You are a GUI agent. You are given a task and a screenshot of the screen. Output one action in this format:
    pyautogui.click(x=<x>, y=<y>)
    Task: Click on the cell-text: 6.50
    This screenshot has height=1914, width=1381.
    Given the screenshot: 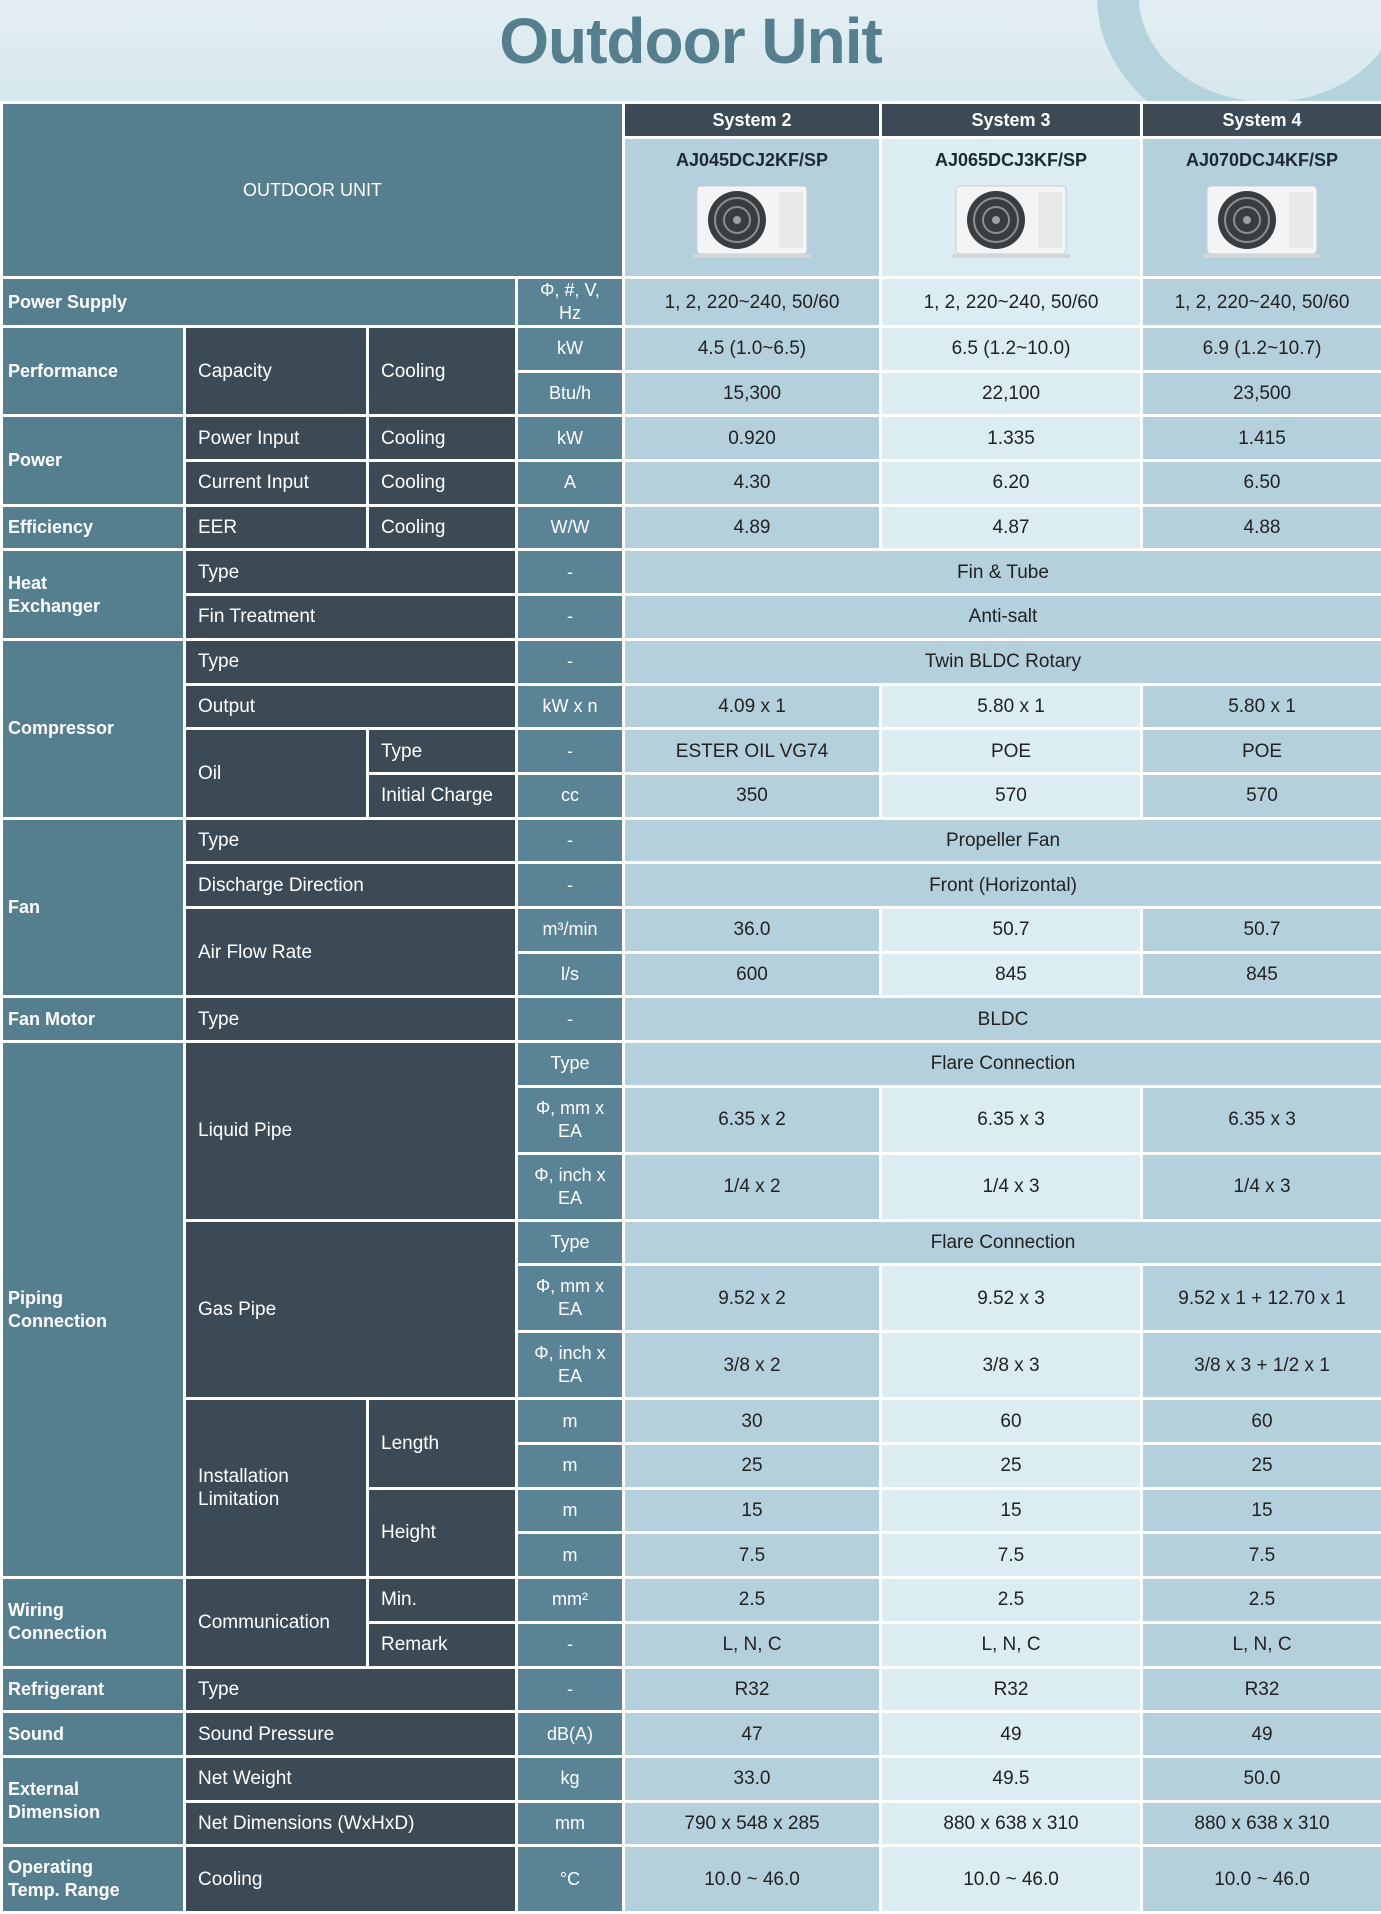 What is the action you would take?
    pyautogui.click(x=1262, y=482)
    